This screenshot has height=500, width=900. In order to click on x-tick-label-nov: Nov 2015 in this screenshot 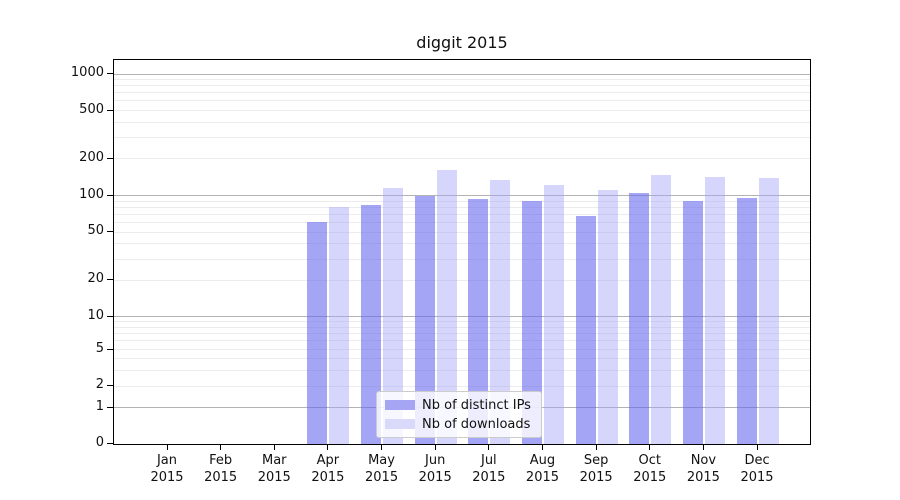, I will do `click(703, 469)`.